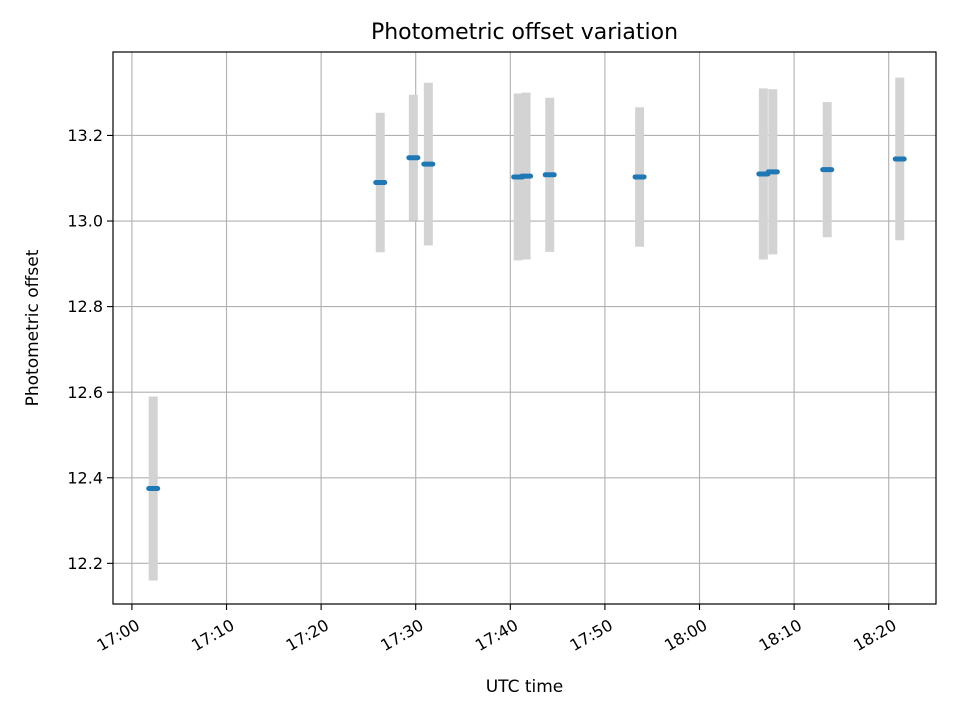 This screenshot has height=720, width=960. What do you see at coordinates (524, 32) in the screenshot?
I see `chart-title: Photometric offset variation` at bounding box center [524, 32].